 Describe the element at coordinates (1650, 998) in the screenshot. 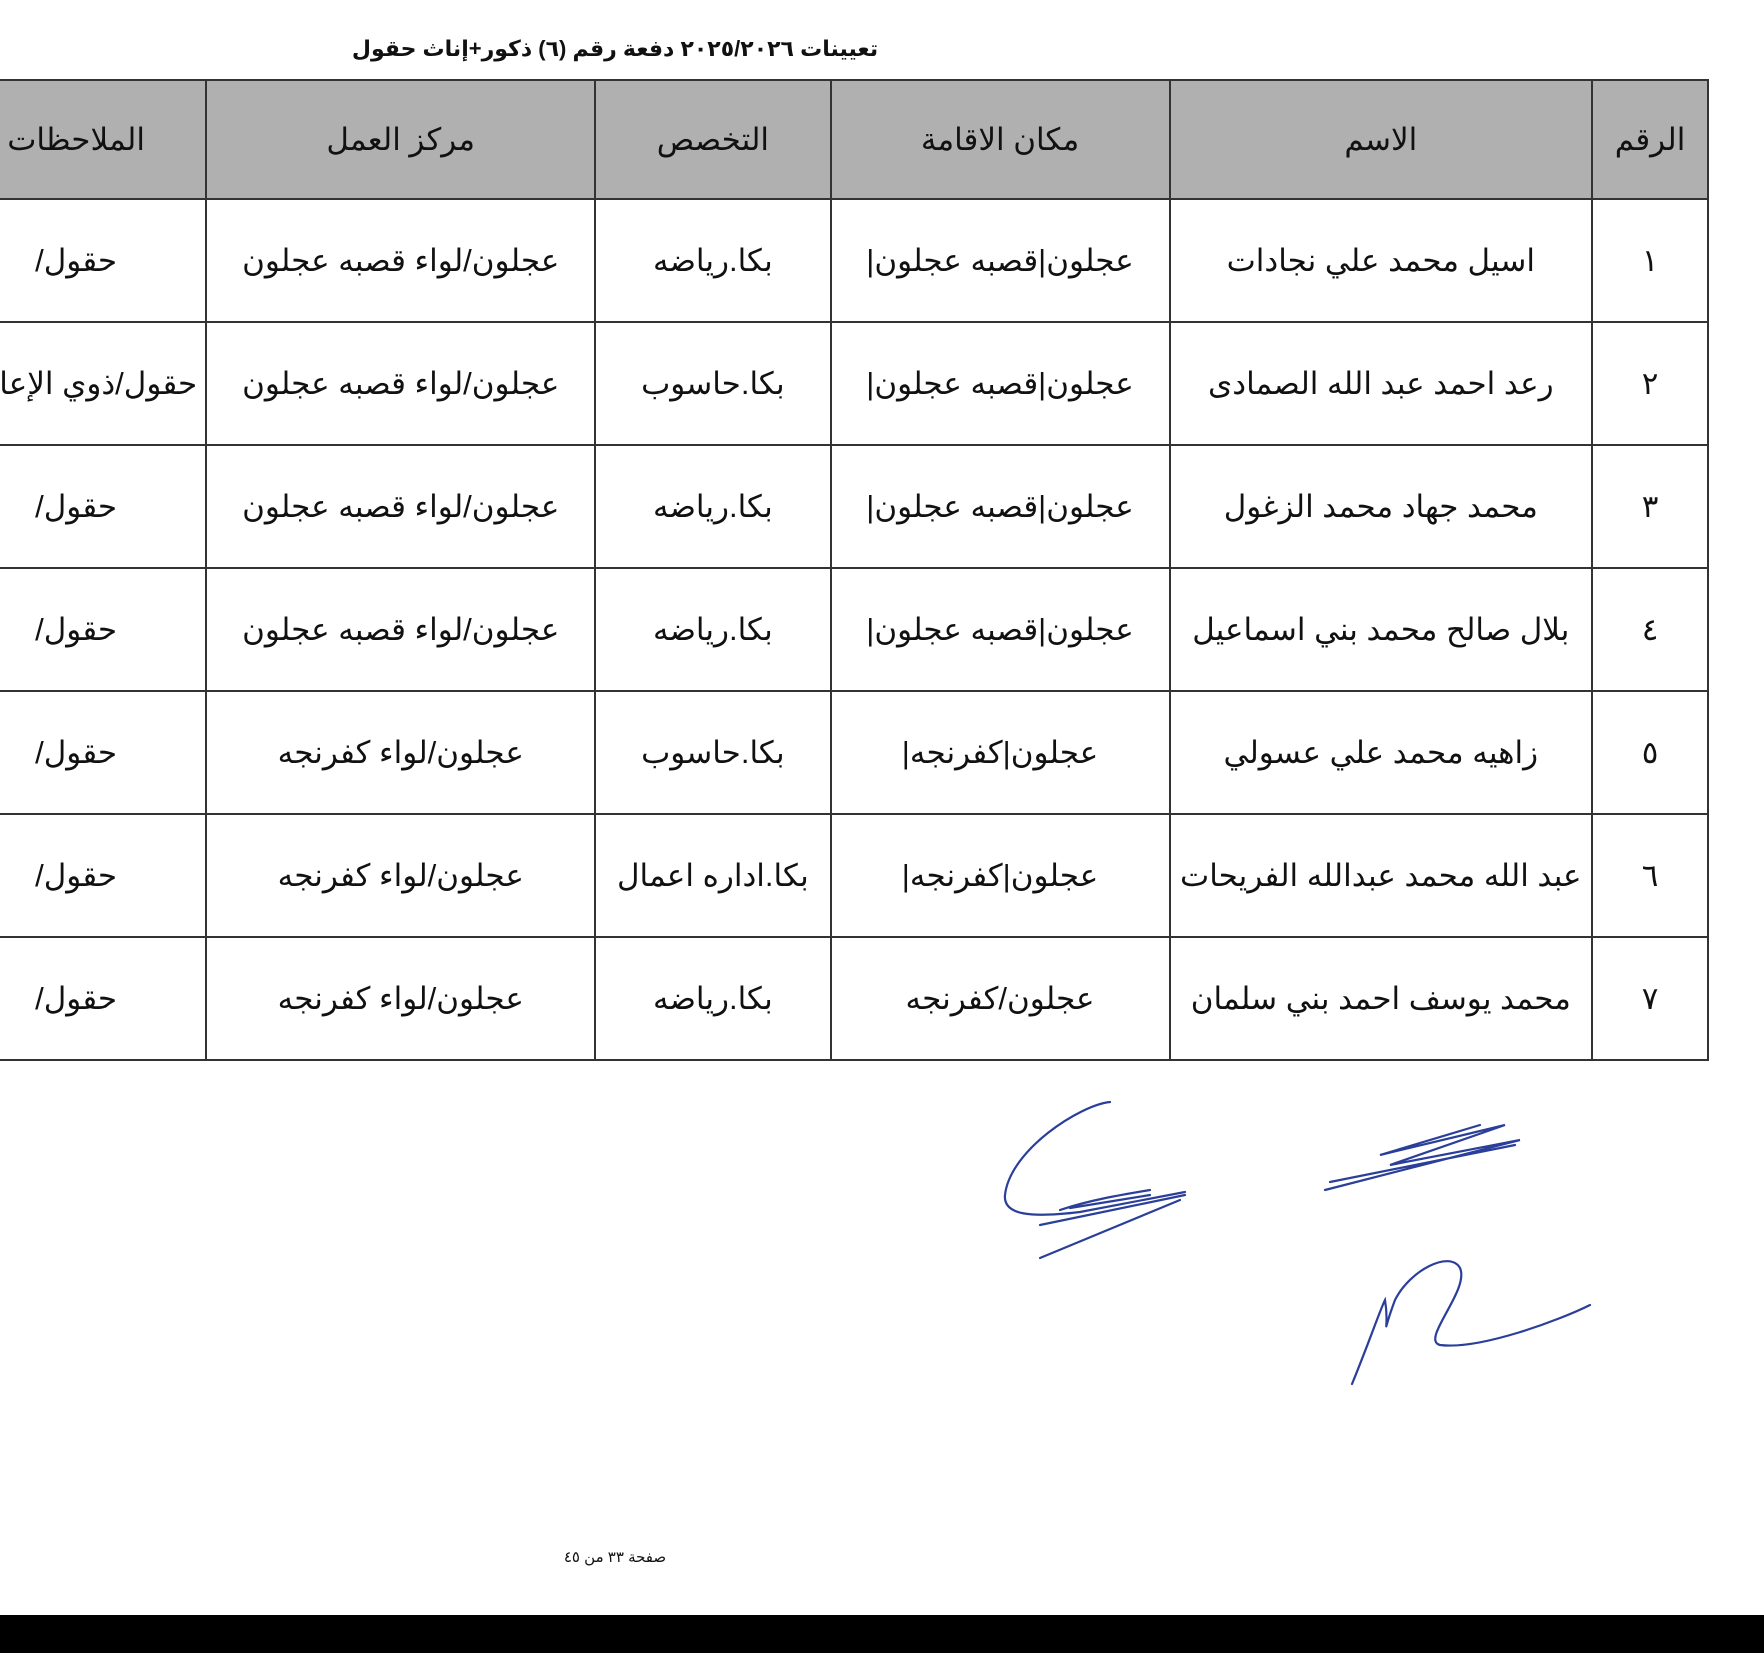

I see `cell-number: ٧` at that location.